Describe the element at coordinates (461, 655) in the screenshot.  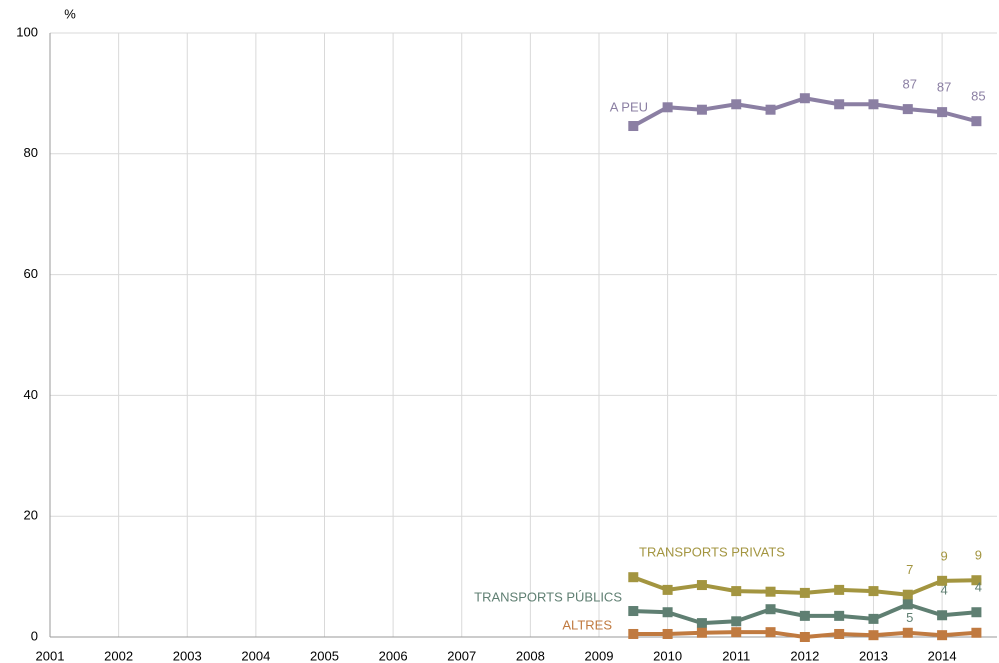
I see `x-tick-label: 2007` at that location.